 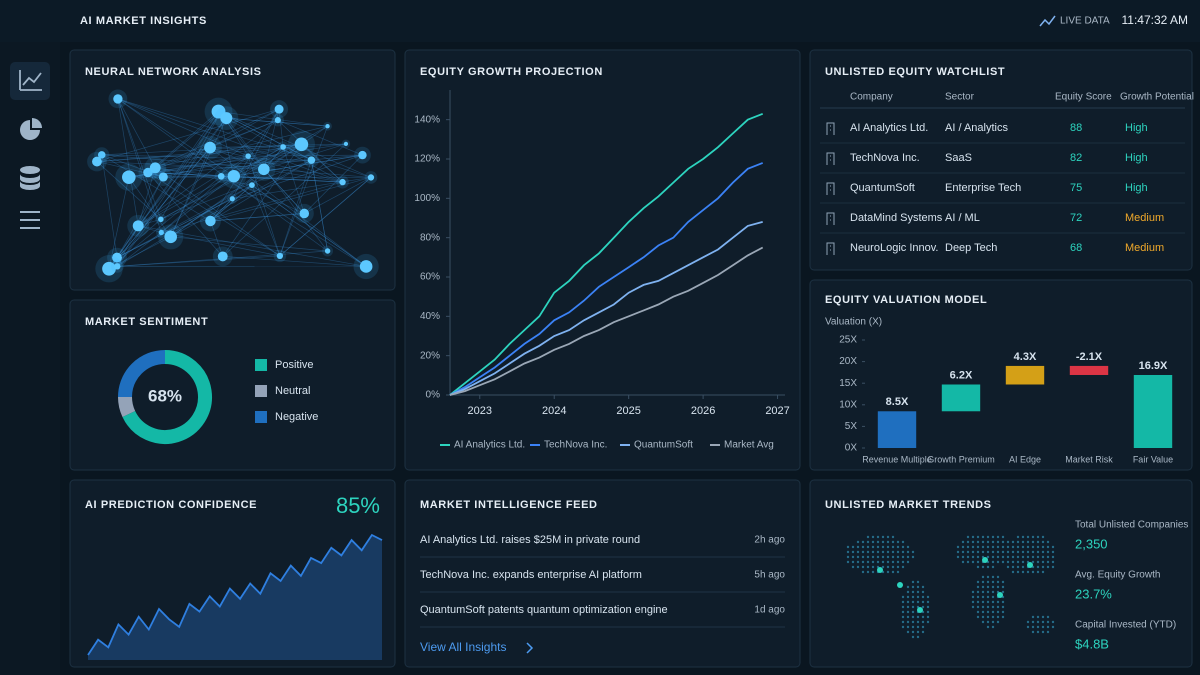 What do you see at coordinates (769, 575) in the screenshot?
I see `feed-time: 5h ago` at bounding box center [769, 575].